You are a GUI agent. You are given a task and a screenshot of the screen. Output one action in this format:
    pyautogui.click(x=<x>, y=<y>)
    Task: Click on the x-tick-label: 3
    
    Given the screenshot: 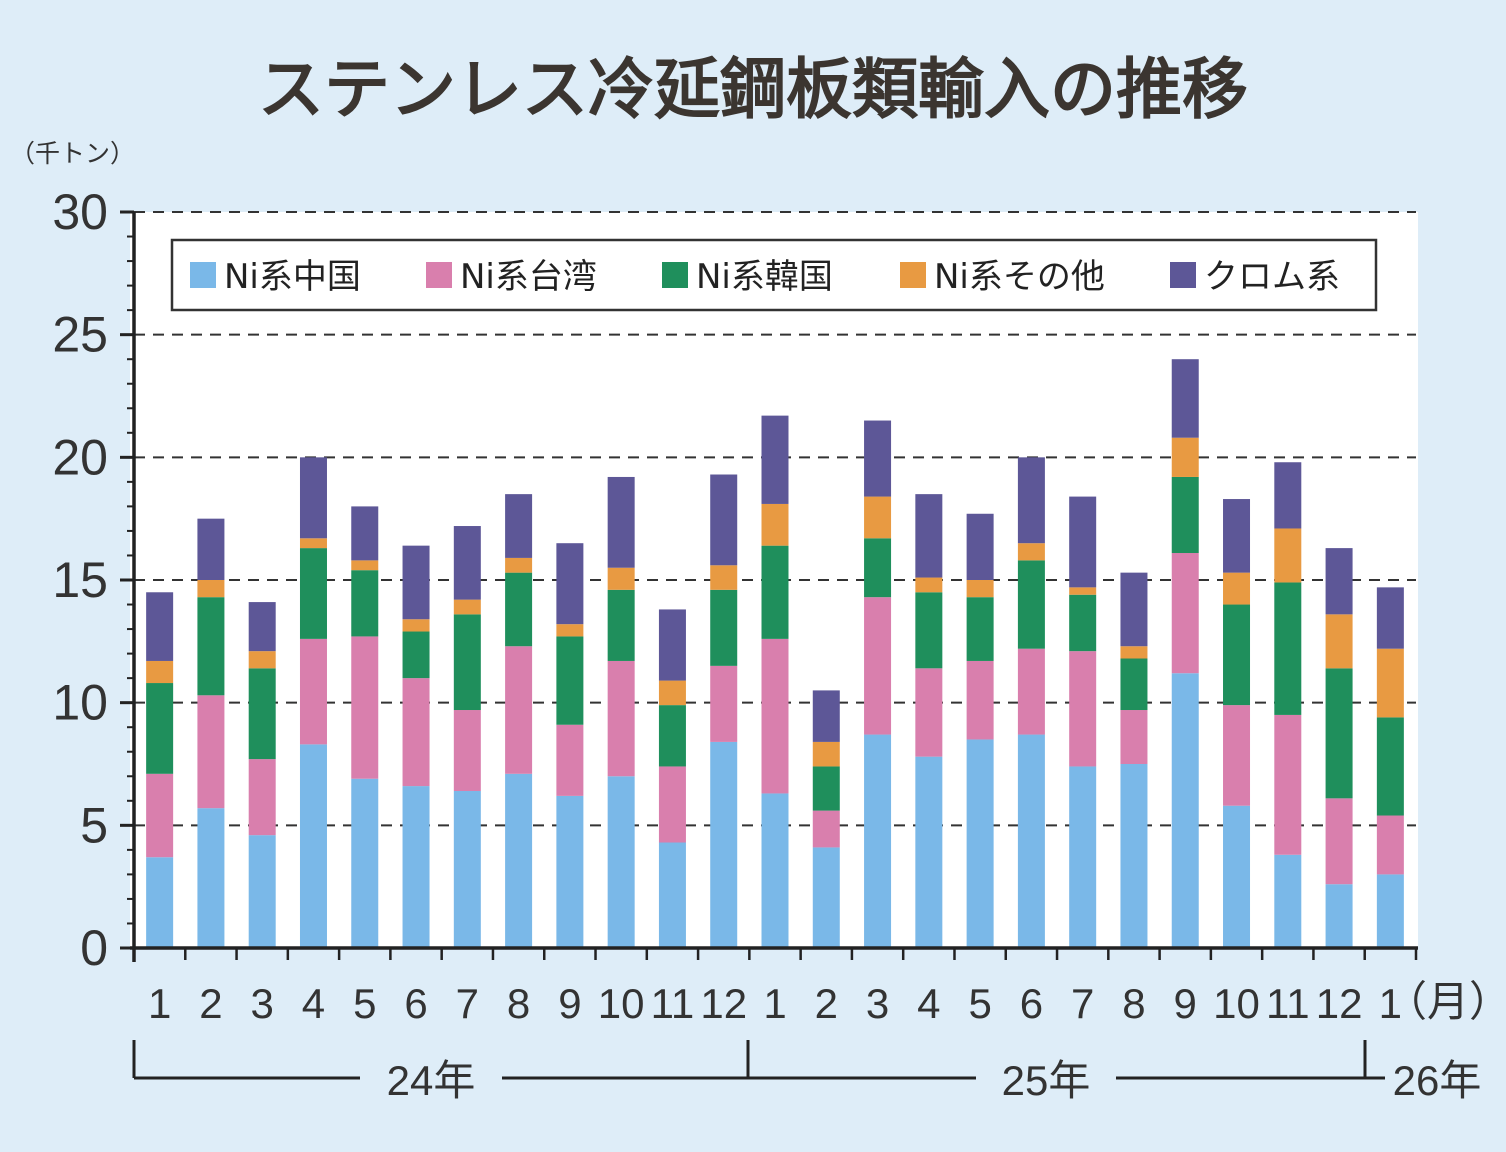 What is the action you would take?
    pyautogui.click(x=262, y=1003)
    